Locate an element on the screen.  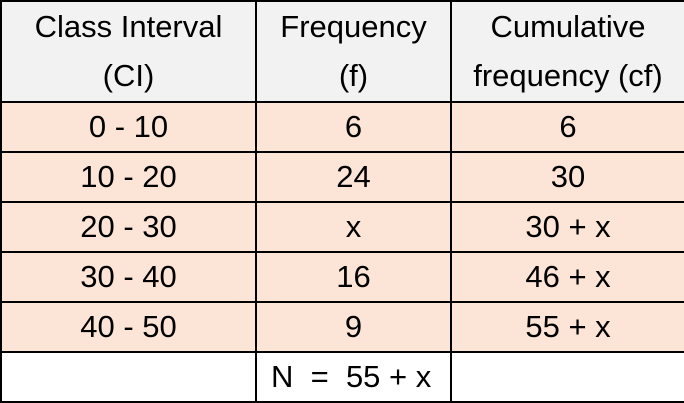
total-n-cell: N = 55 + x is located at coordinates (353, 377).